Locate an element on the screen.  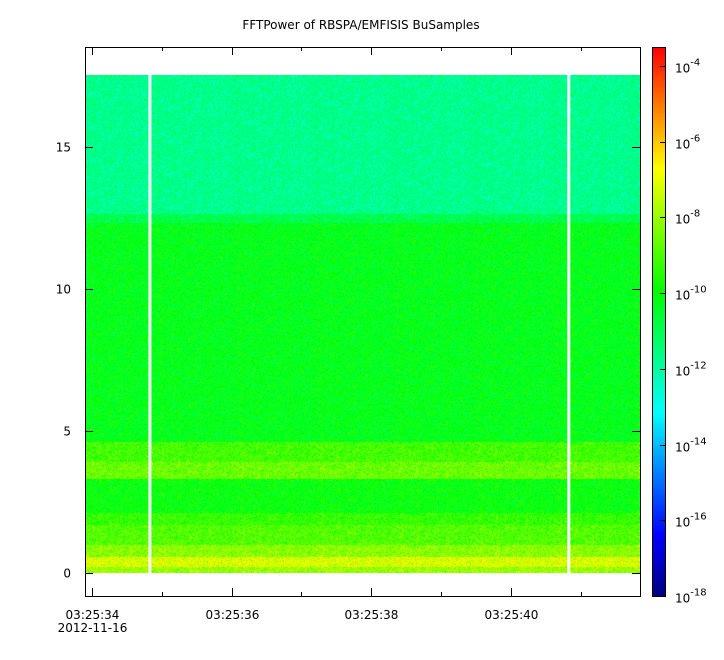
colorbar-gradient is located at coordinates (658, 321).